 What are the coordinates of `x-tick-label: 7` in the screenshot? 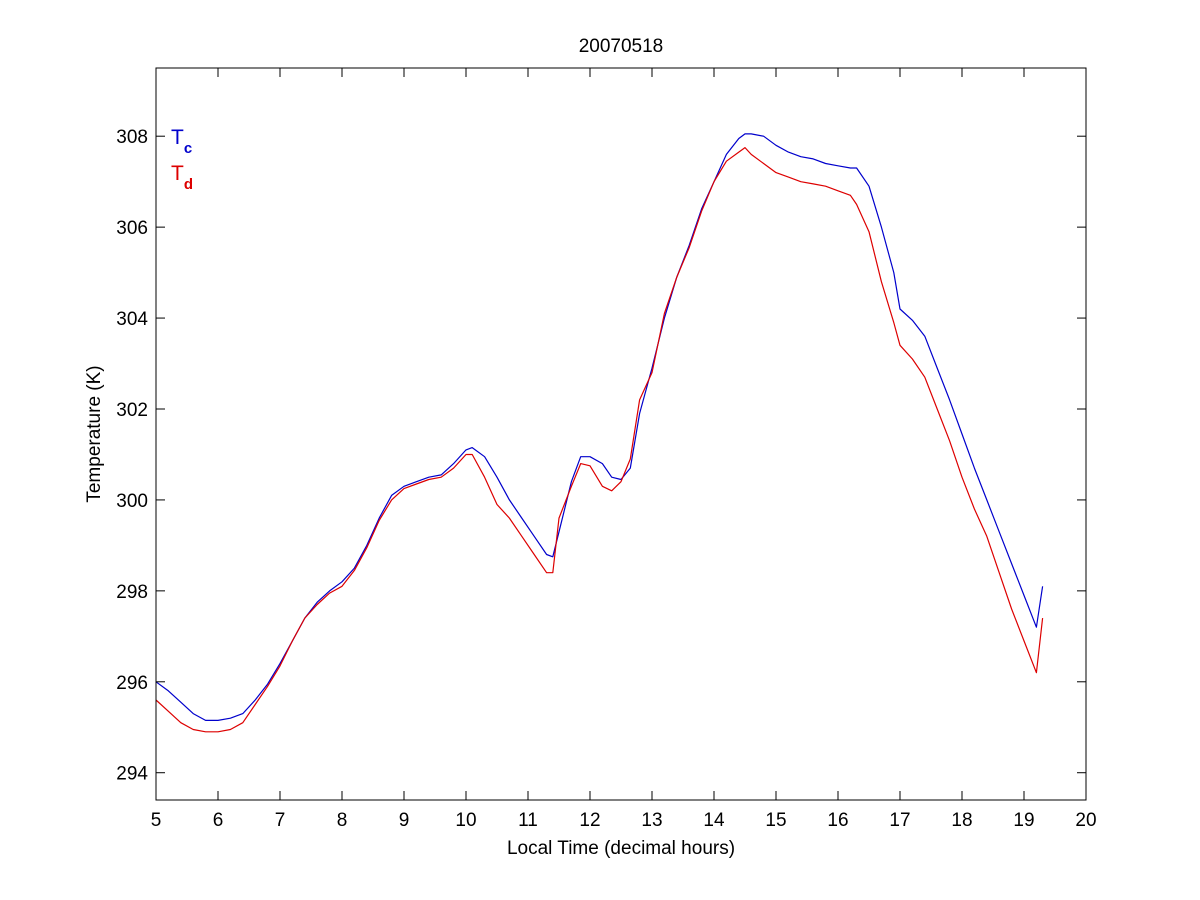 It's located at (280, 820).